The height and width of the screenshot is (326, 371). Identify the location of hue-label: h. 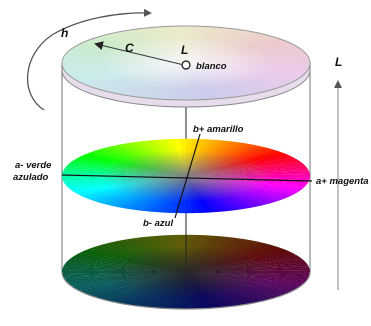
(64, 33).